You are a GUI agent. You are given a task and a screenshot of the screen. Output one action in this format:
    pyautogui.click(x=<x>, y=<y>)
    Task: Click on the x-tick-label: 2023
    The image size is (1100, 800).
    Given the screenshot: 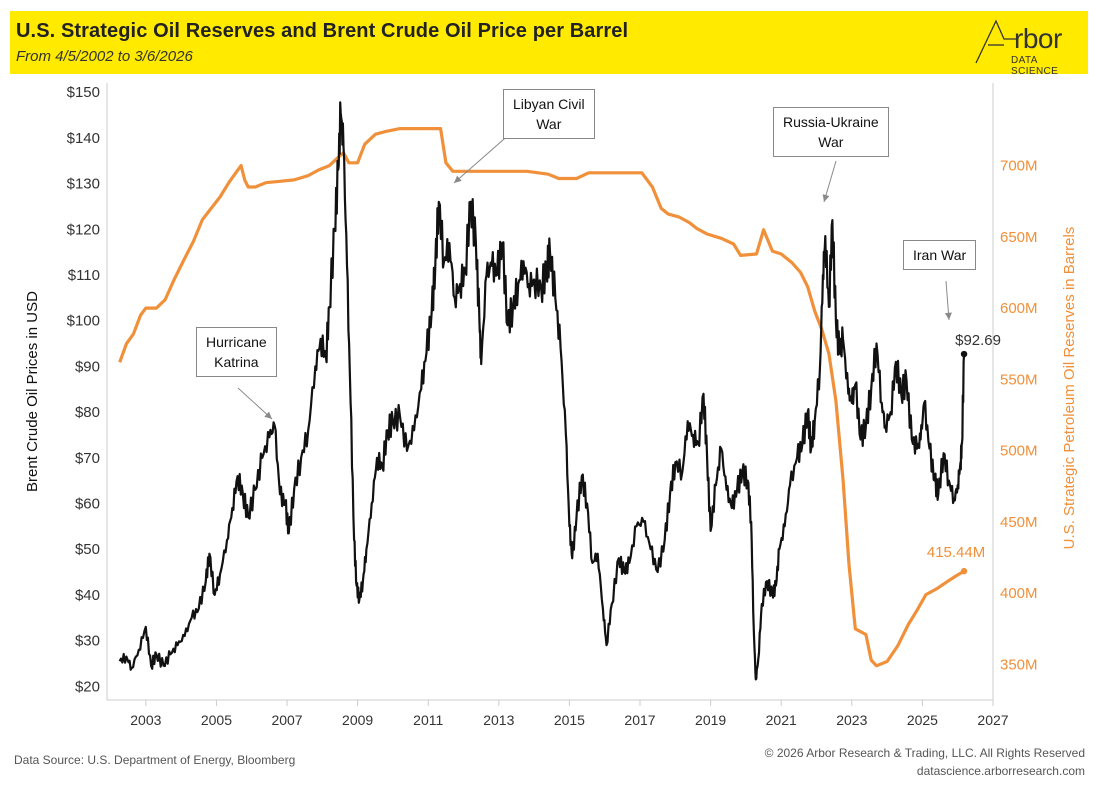 What is the action you would take?
    pyautogui.click(x=851, y=720)
    